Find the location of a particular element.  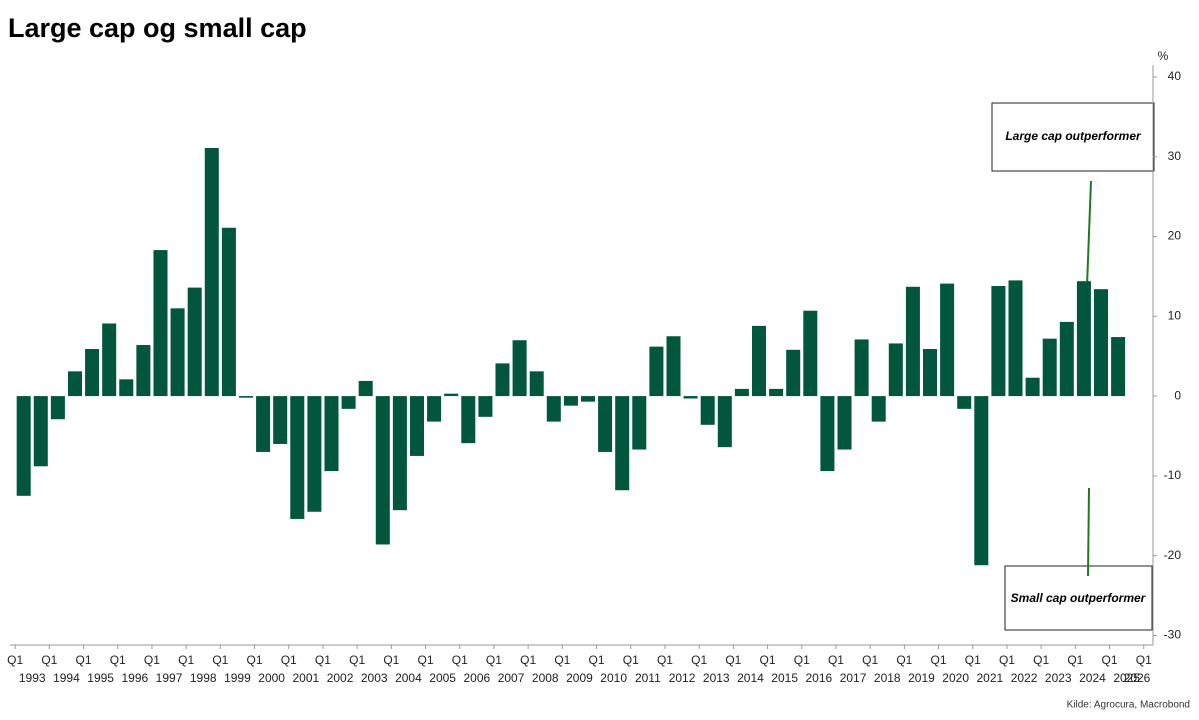

annotation: Large cap outperformer is located at coordinates (1073, 136).